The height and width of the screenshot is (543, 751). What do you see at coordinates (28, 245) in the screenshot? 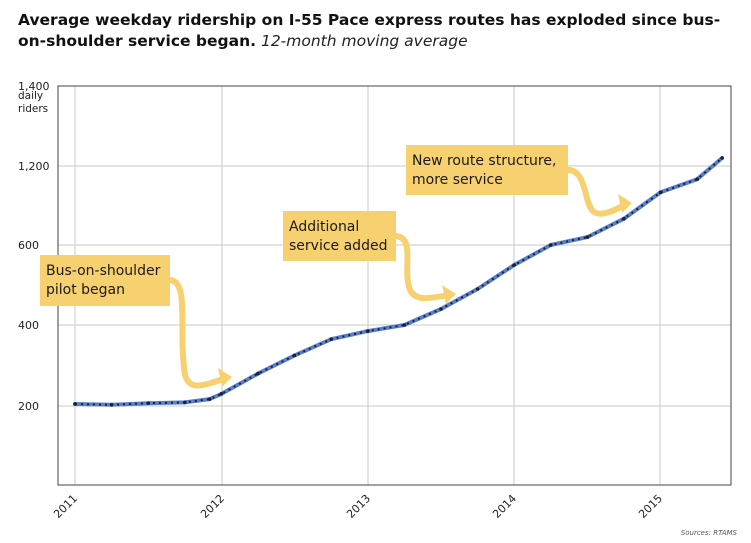
I see `y-tick-label: 600` at bounding box center [28, 245].